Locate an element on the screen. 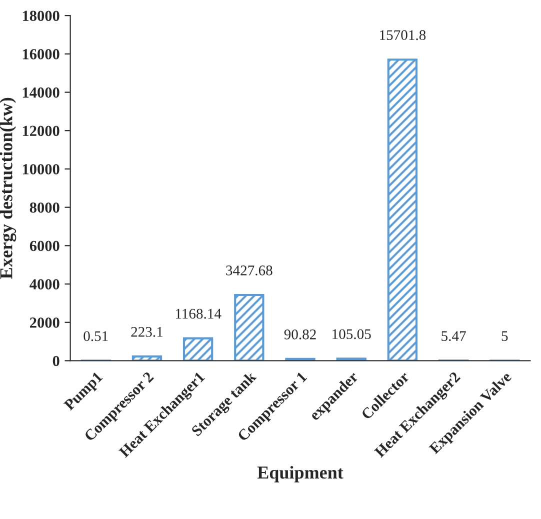  y-tick-label: 0 is located at coordinates (56, 361).